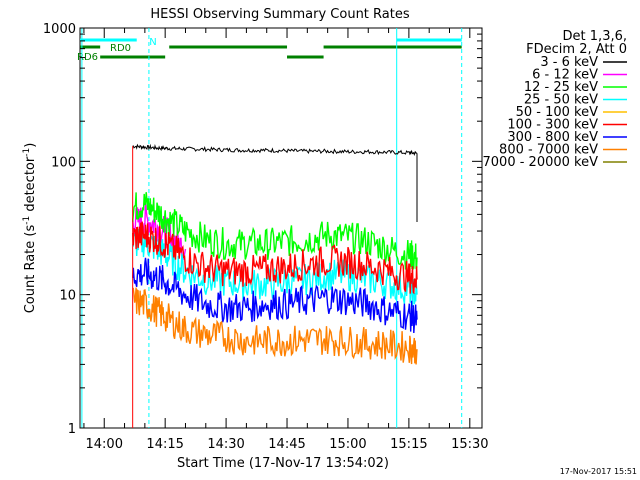  What do you see at coordinates (347, 444) in the screenshot?
I see `x-tick-label: 15:00` at bounding box center [347, 444].